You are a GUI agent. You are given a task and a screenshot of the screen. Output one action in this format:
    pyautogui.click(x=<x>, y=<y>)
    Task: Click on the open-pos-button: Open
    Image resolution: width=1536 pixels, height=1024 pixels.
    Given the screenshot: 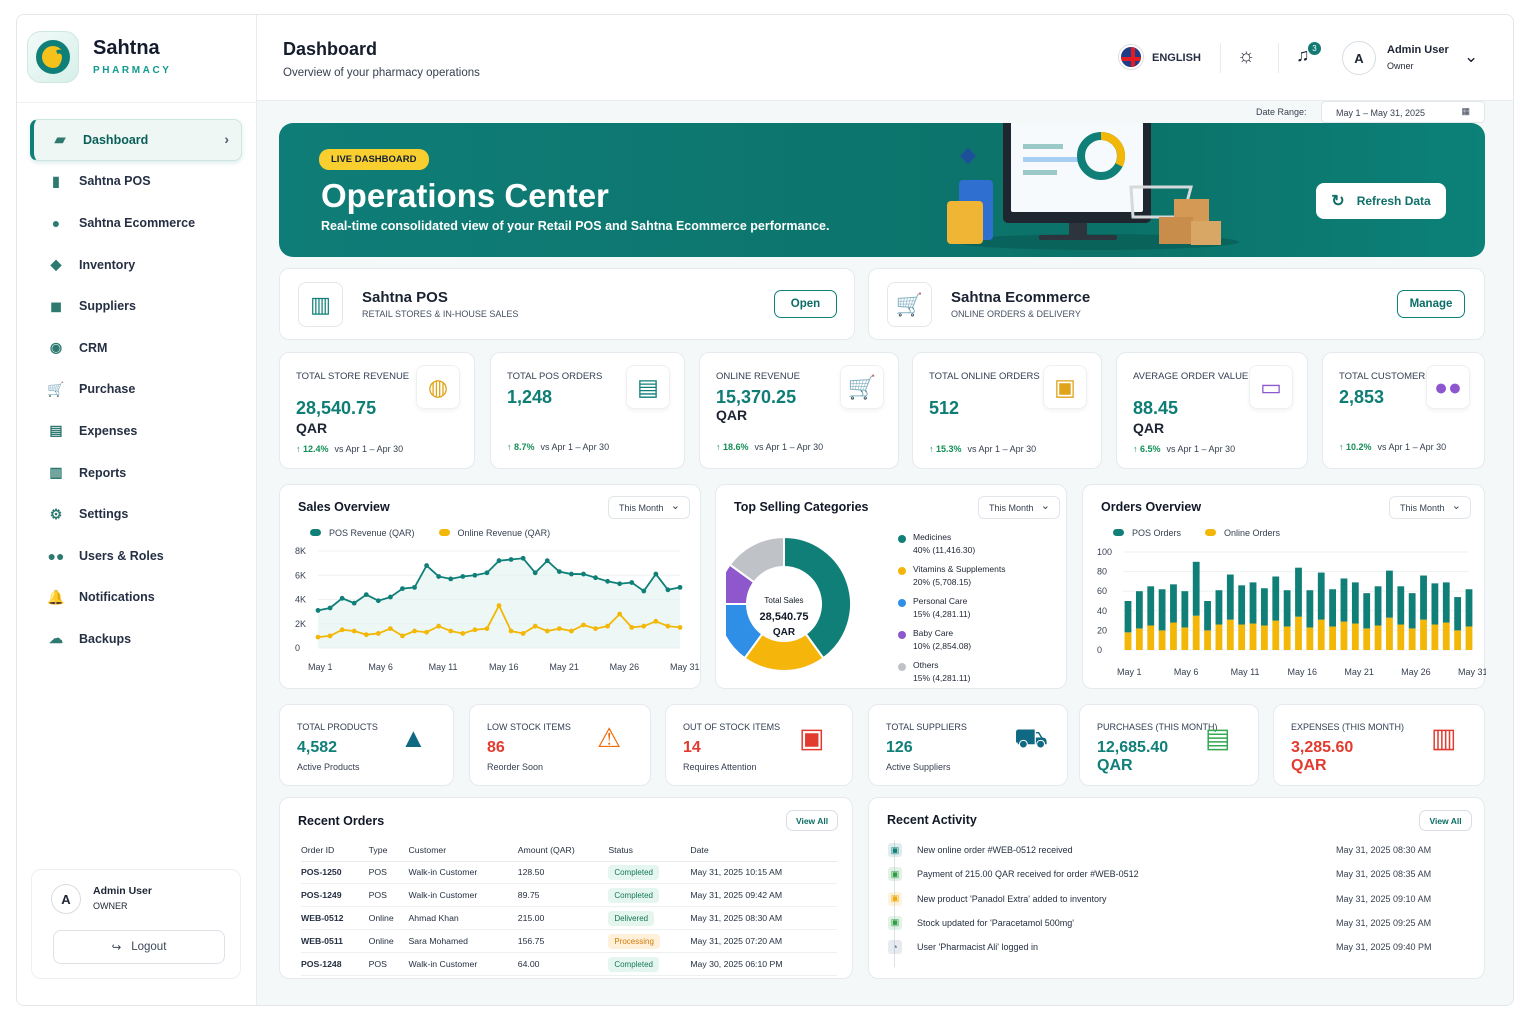 What is the action you would take?
    pyautogui.click(x=805, y=304)
    